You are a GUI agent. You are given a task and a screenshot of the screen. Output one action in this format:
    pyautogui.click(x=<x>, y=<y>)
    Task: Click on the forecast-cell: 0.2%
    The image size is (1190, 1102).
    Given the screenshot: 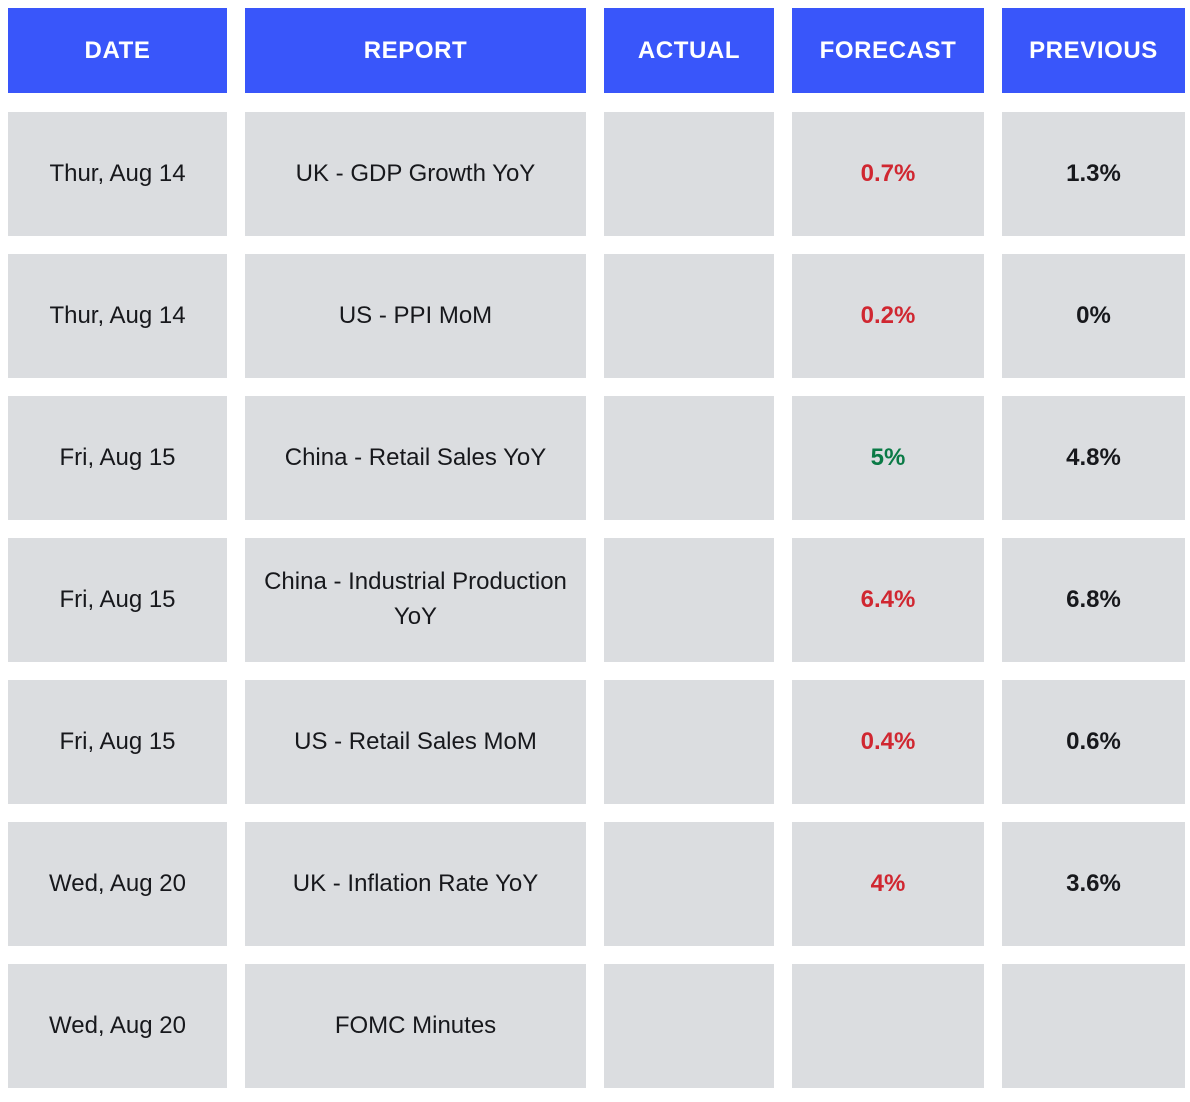 What is the action you would take?
    pyautogui.click(x=888, y=316)
    